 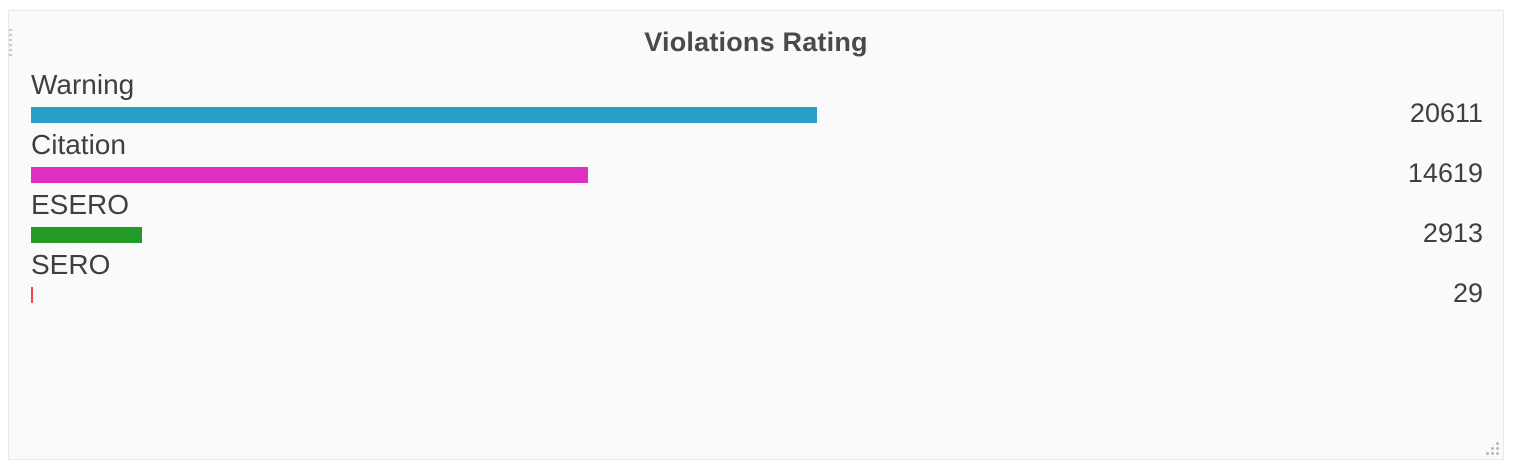 I want to click on chart-title: Violations Rating, so click(x=756, y=42).